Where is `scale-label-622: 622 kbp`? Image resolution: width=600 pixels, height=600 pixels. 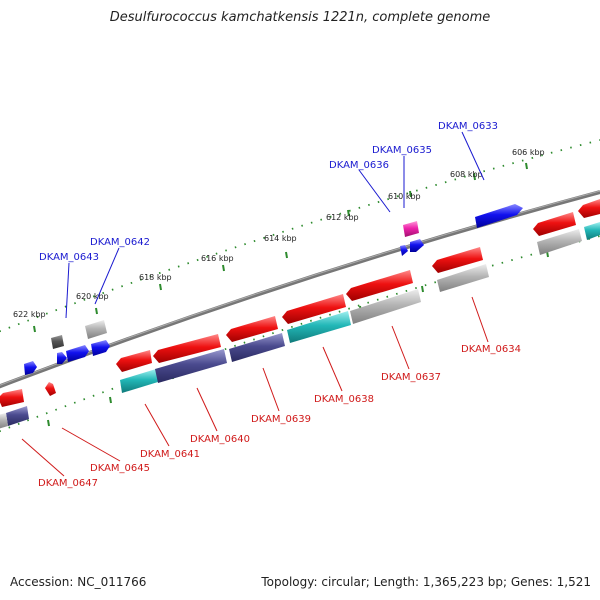 scale-label-622: 622 kbp is located at coordinates (29, 314).